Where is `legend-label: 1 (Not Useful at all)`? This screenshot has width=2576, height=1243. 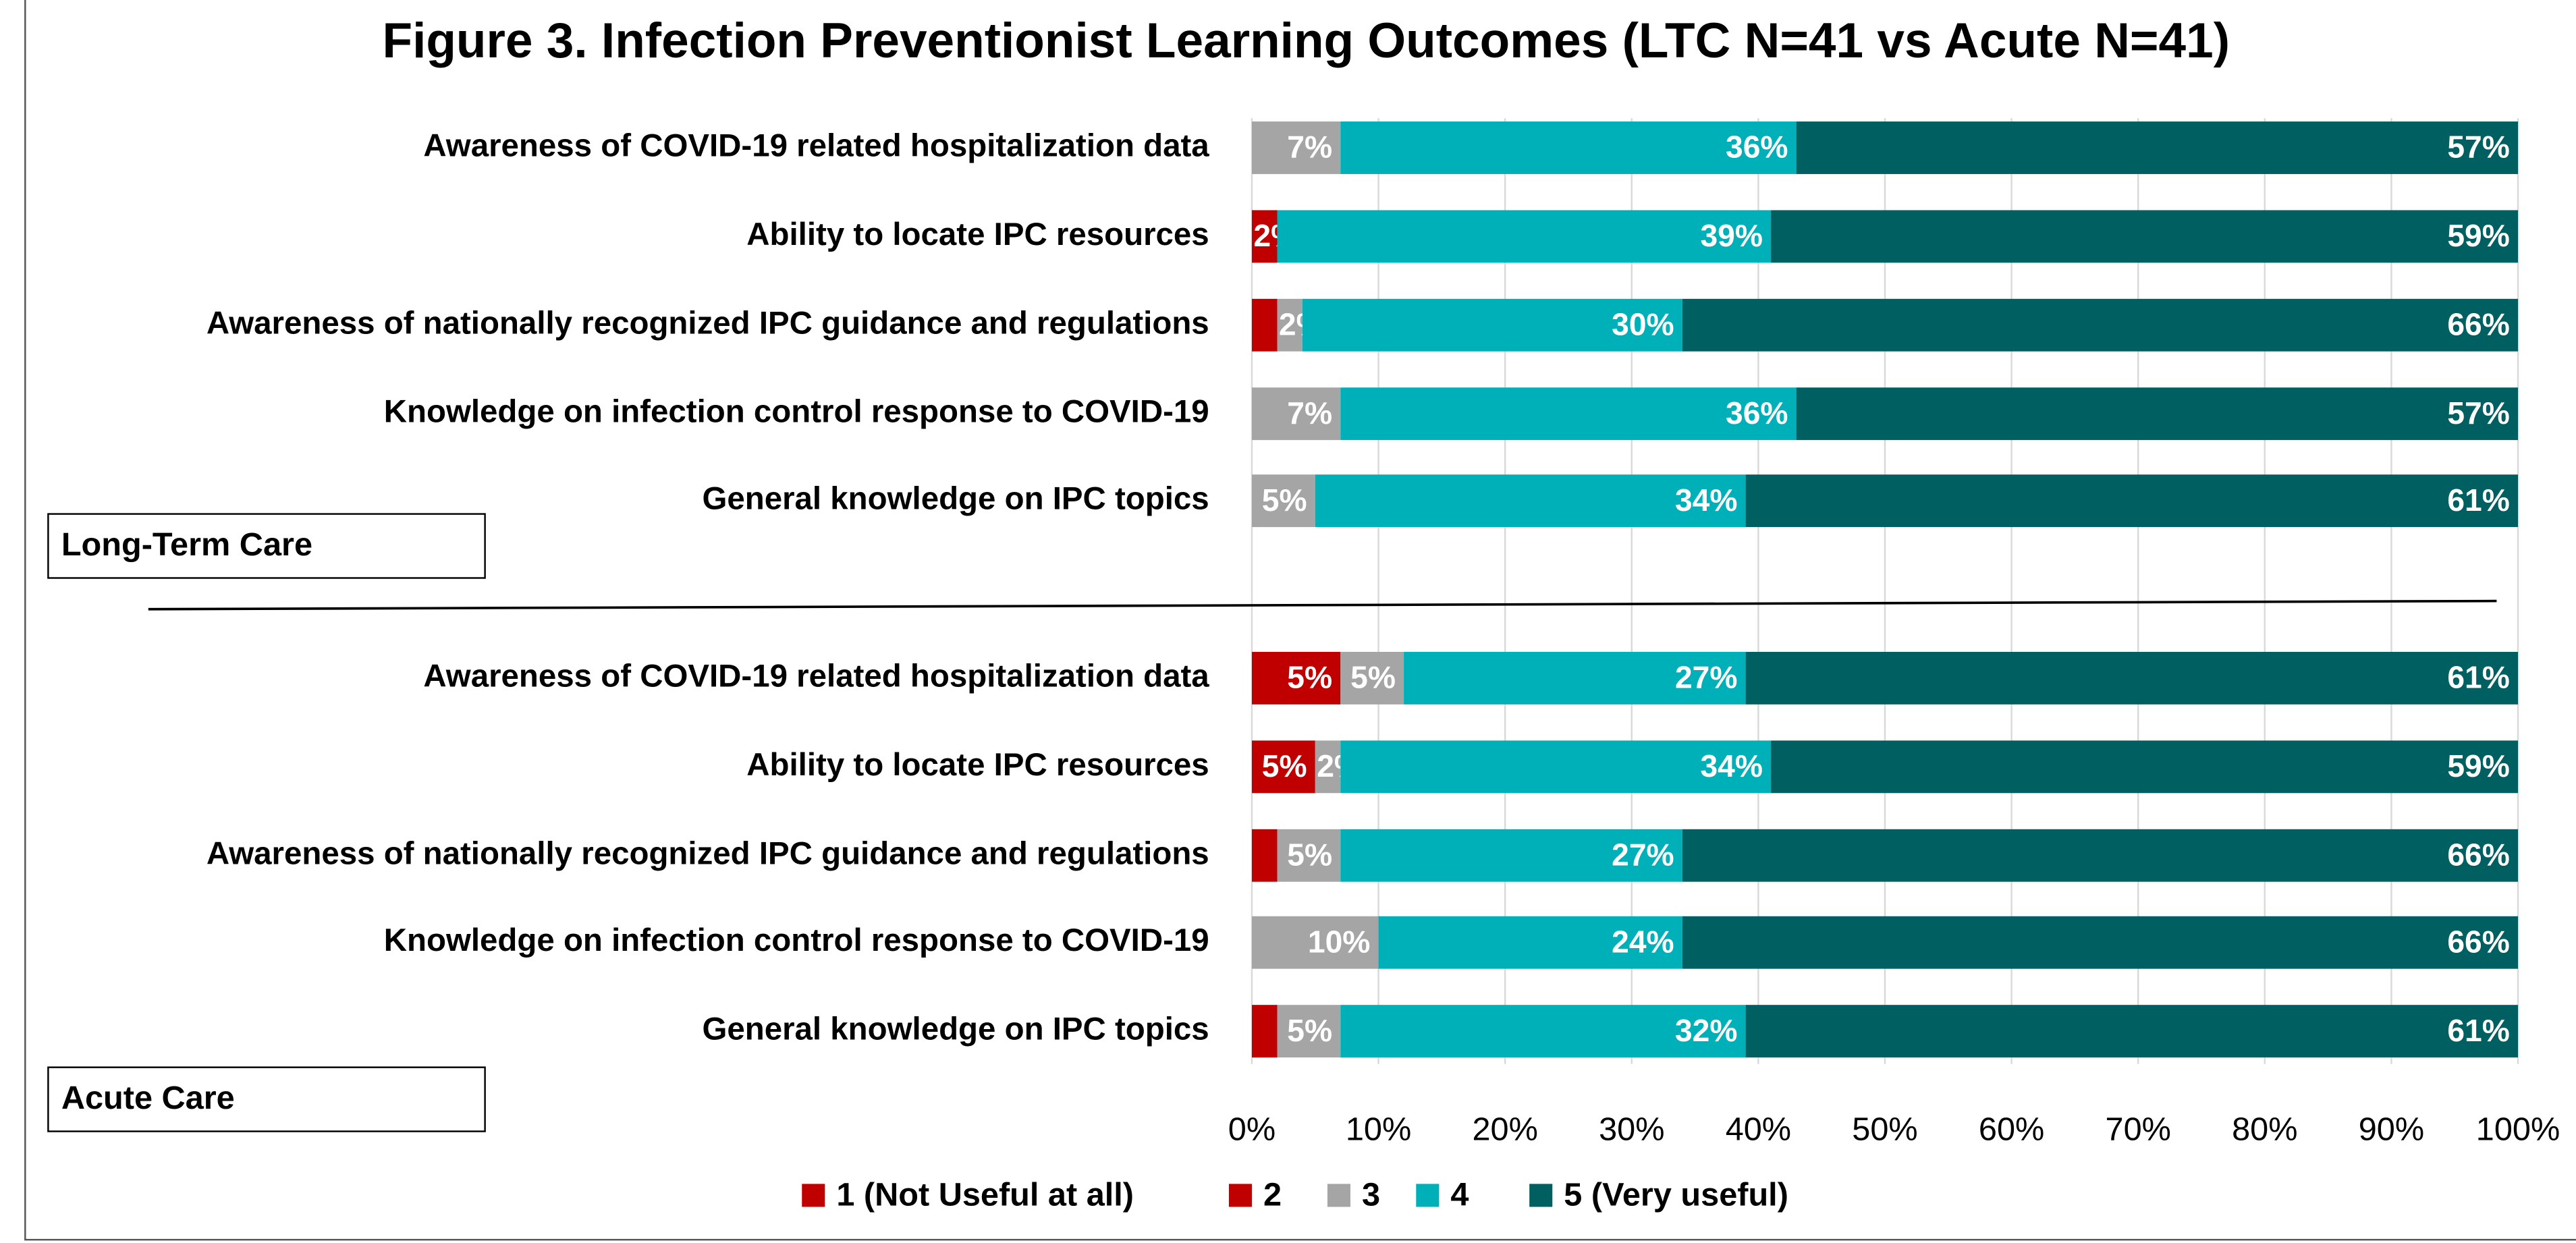
legend-label: 1 (Not Useful at all) is located at coordinates (985, 1195).